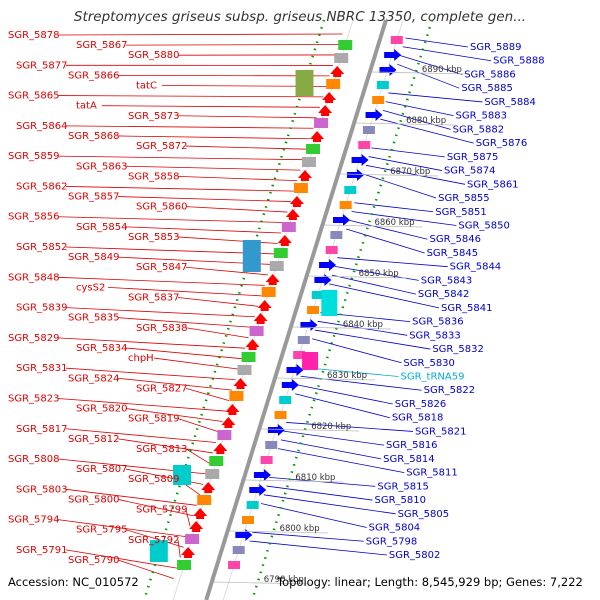  I want to click on left-gene-label: SGR_5834, so click(102, 348).